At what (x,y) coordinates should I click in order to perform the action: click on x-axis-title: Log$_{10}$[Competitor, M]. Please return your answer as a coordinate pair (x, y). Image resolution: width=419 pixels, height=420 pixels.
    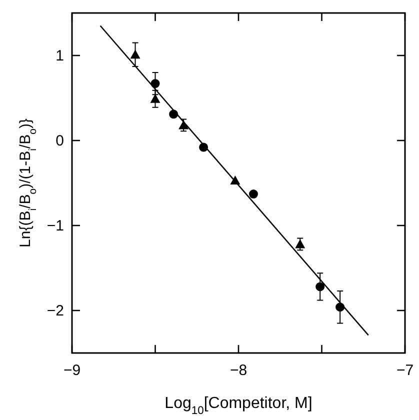
    Looking at the image, I should click on (238, 406).